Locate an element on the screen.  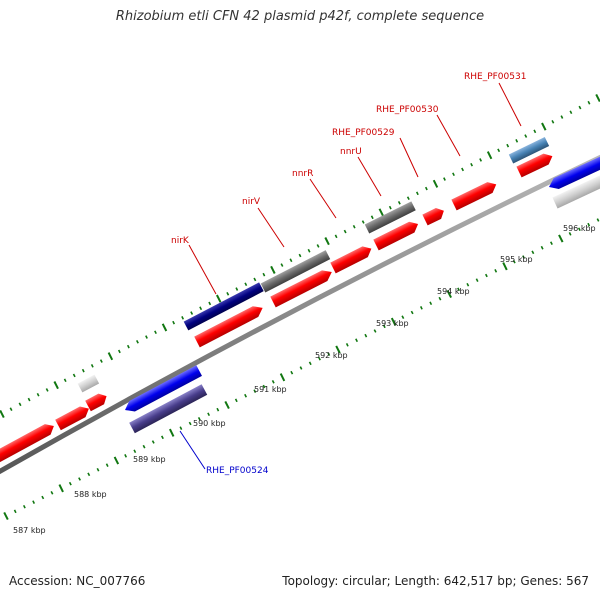
gene-label-nnrU: nnrU is located at coordinates (351, 152).